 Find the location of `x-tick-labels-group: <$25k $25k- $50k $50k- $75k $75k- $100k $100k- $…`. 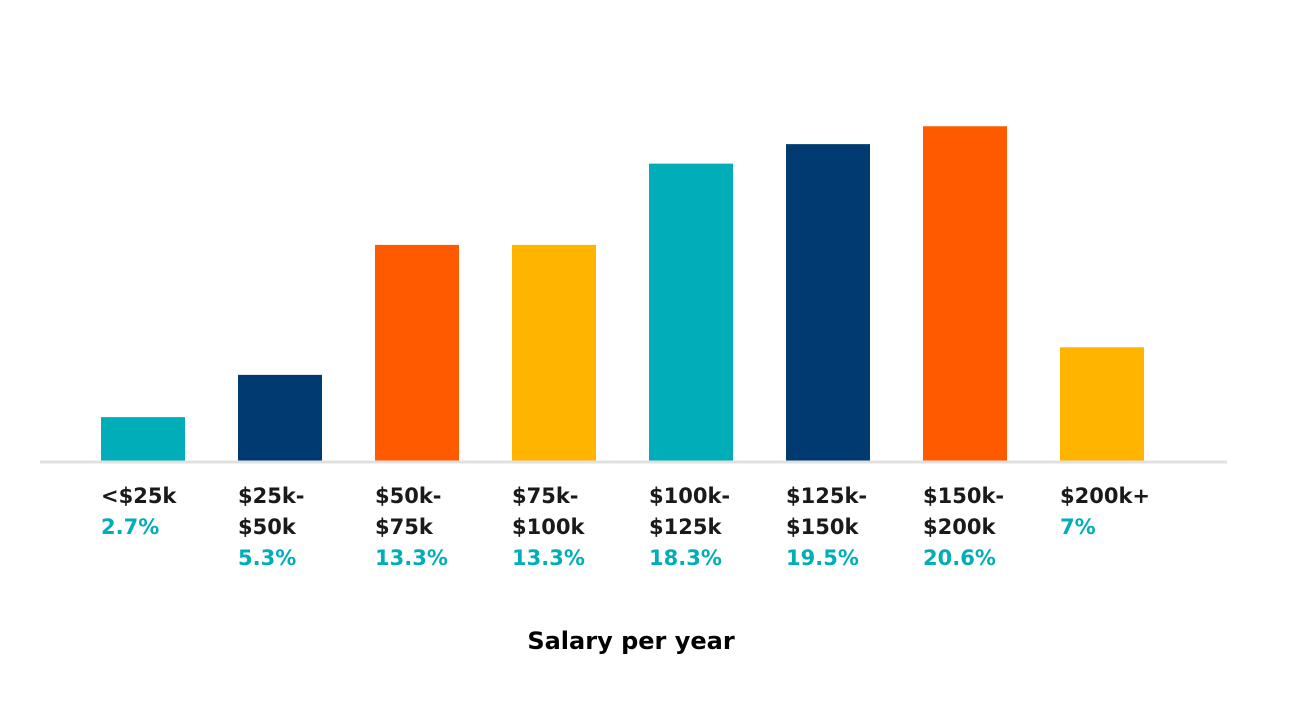

x-tick-labels-group: <$25k $25k- $50k $50k- $75k $75k- $100k $100k- $… is located at coordinates (625, 511).